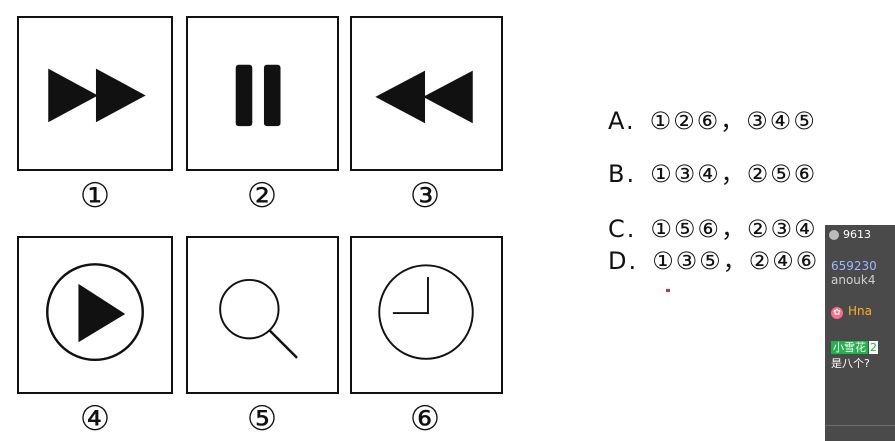 Image resolution: width=895 pixels, height=441 pixels. Describe the element at coordinates (623, 261) in the screenshot. I see `option-d-letter: D.` at that location.